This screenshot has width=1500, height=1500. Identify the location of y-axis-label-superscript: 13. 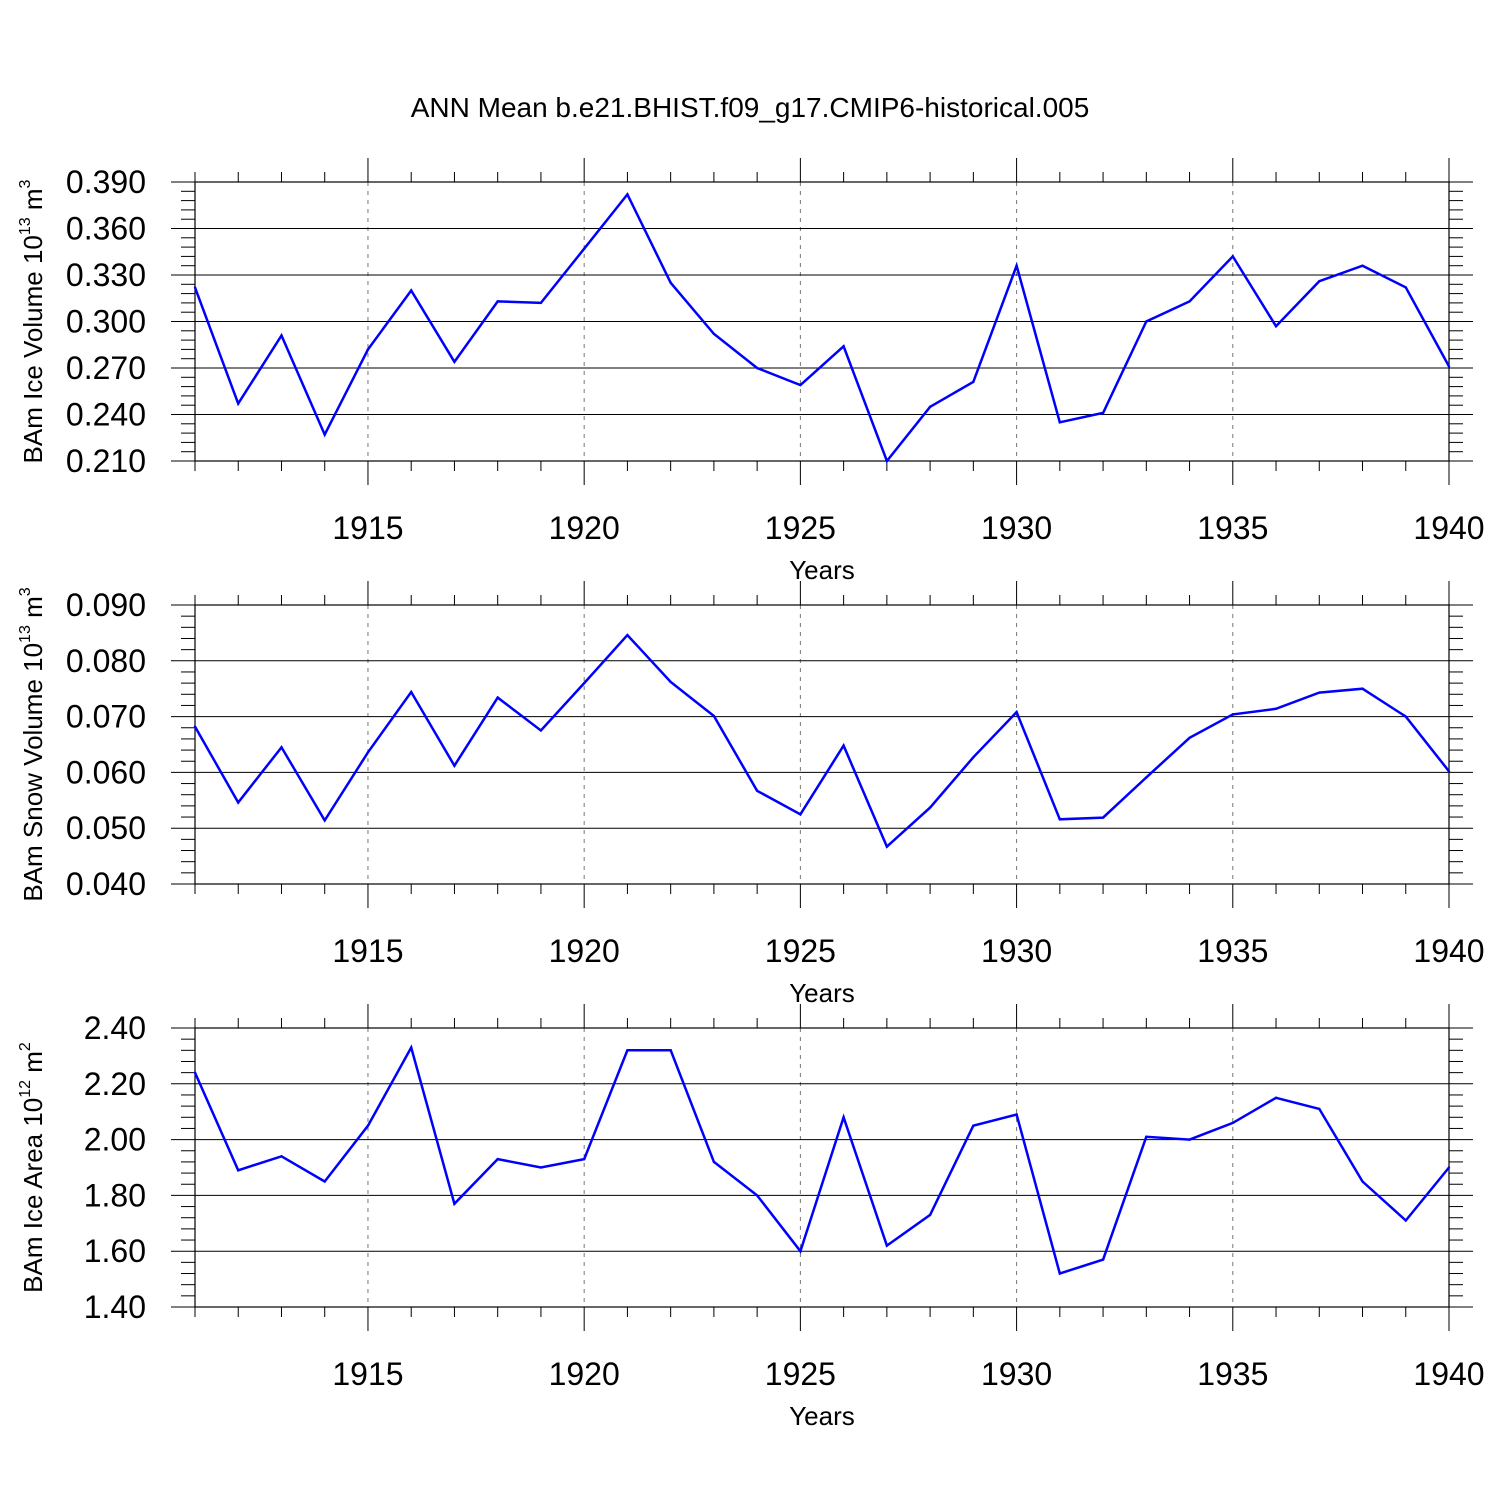
(25, 634).